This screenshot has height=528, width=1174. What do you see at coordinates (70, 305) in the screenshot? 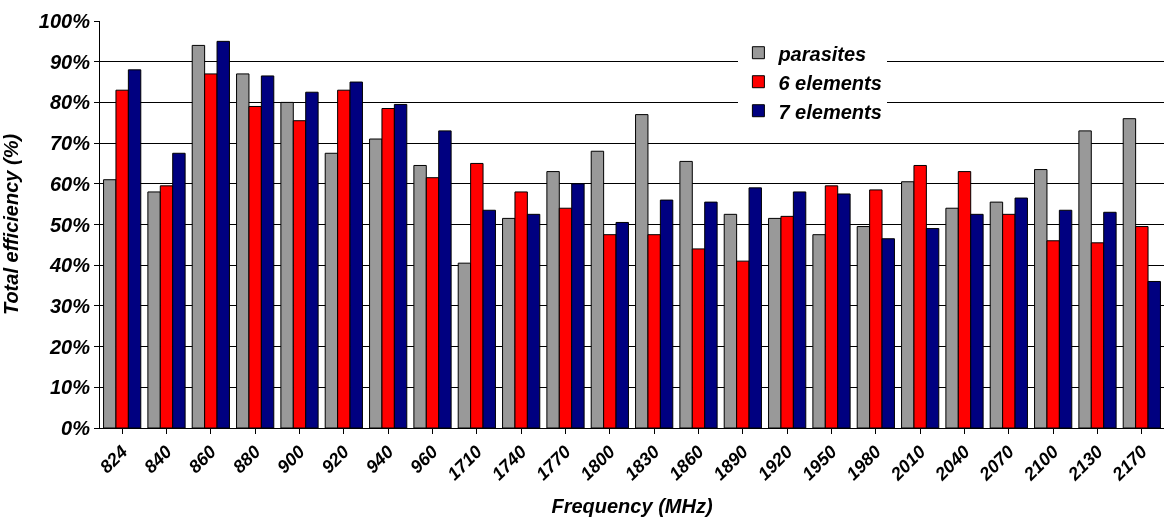
I see `y-tick-label: 30%` at bounding box center [70, 305].